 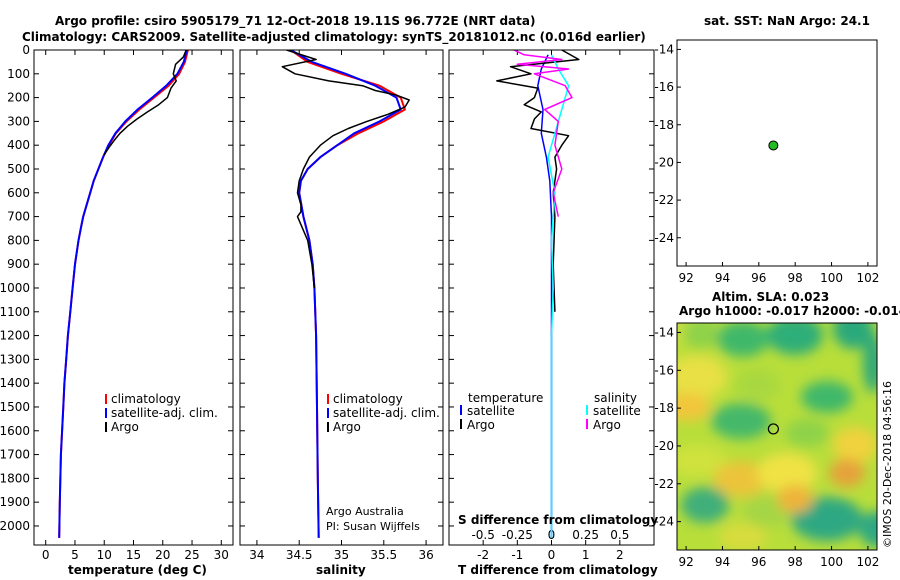 I want to click on sla-heatmap, so click(x=777, y=436).